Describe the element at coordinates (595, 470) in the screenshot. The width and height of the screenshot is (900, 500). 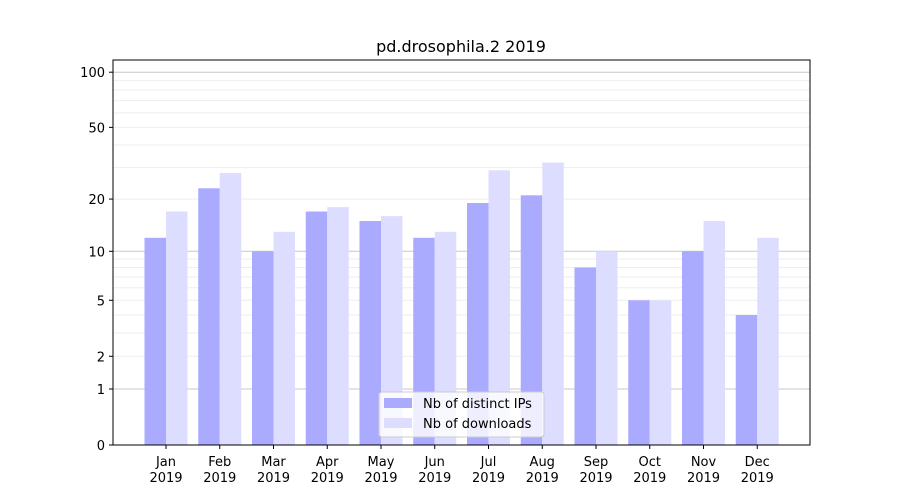
I see `x-tick-label: Sep 2019` at that location.